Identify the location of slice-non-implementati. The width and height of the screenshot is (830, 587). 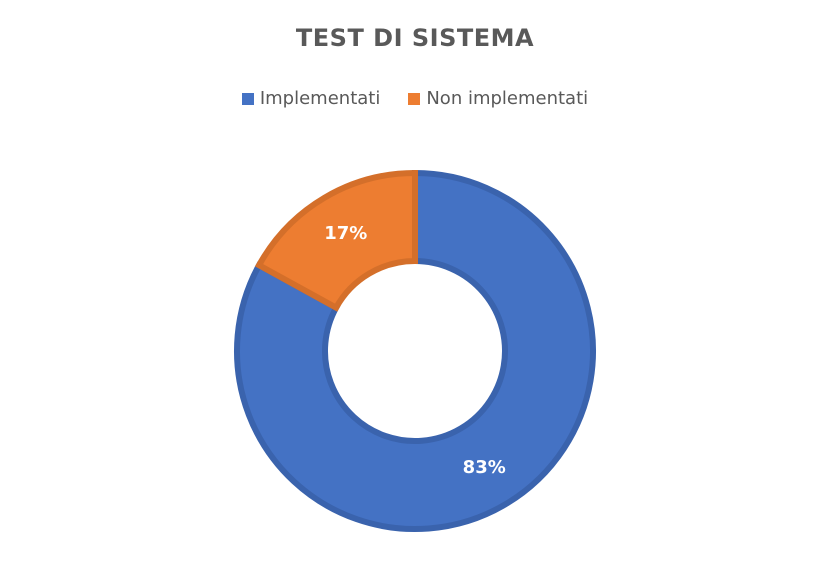
(336, 240).